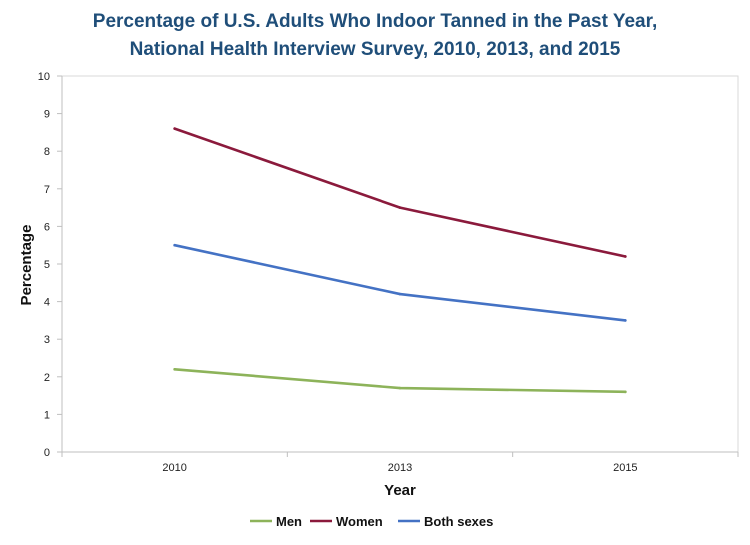 Image resolution: width=750 pixels, height=545 pixels. Describe the element at coordinates (289, 521) in the screenshot. I see `legend-label: Men` at that location.